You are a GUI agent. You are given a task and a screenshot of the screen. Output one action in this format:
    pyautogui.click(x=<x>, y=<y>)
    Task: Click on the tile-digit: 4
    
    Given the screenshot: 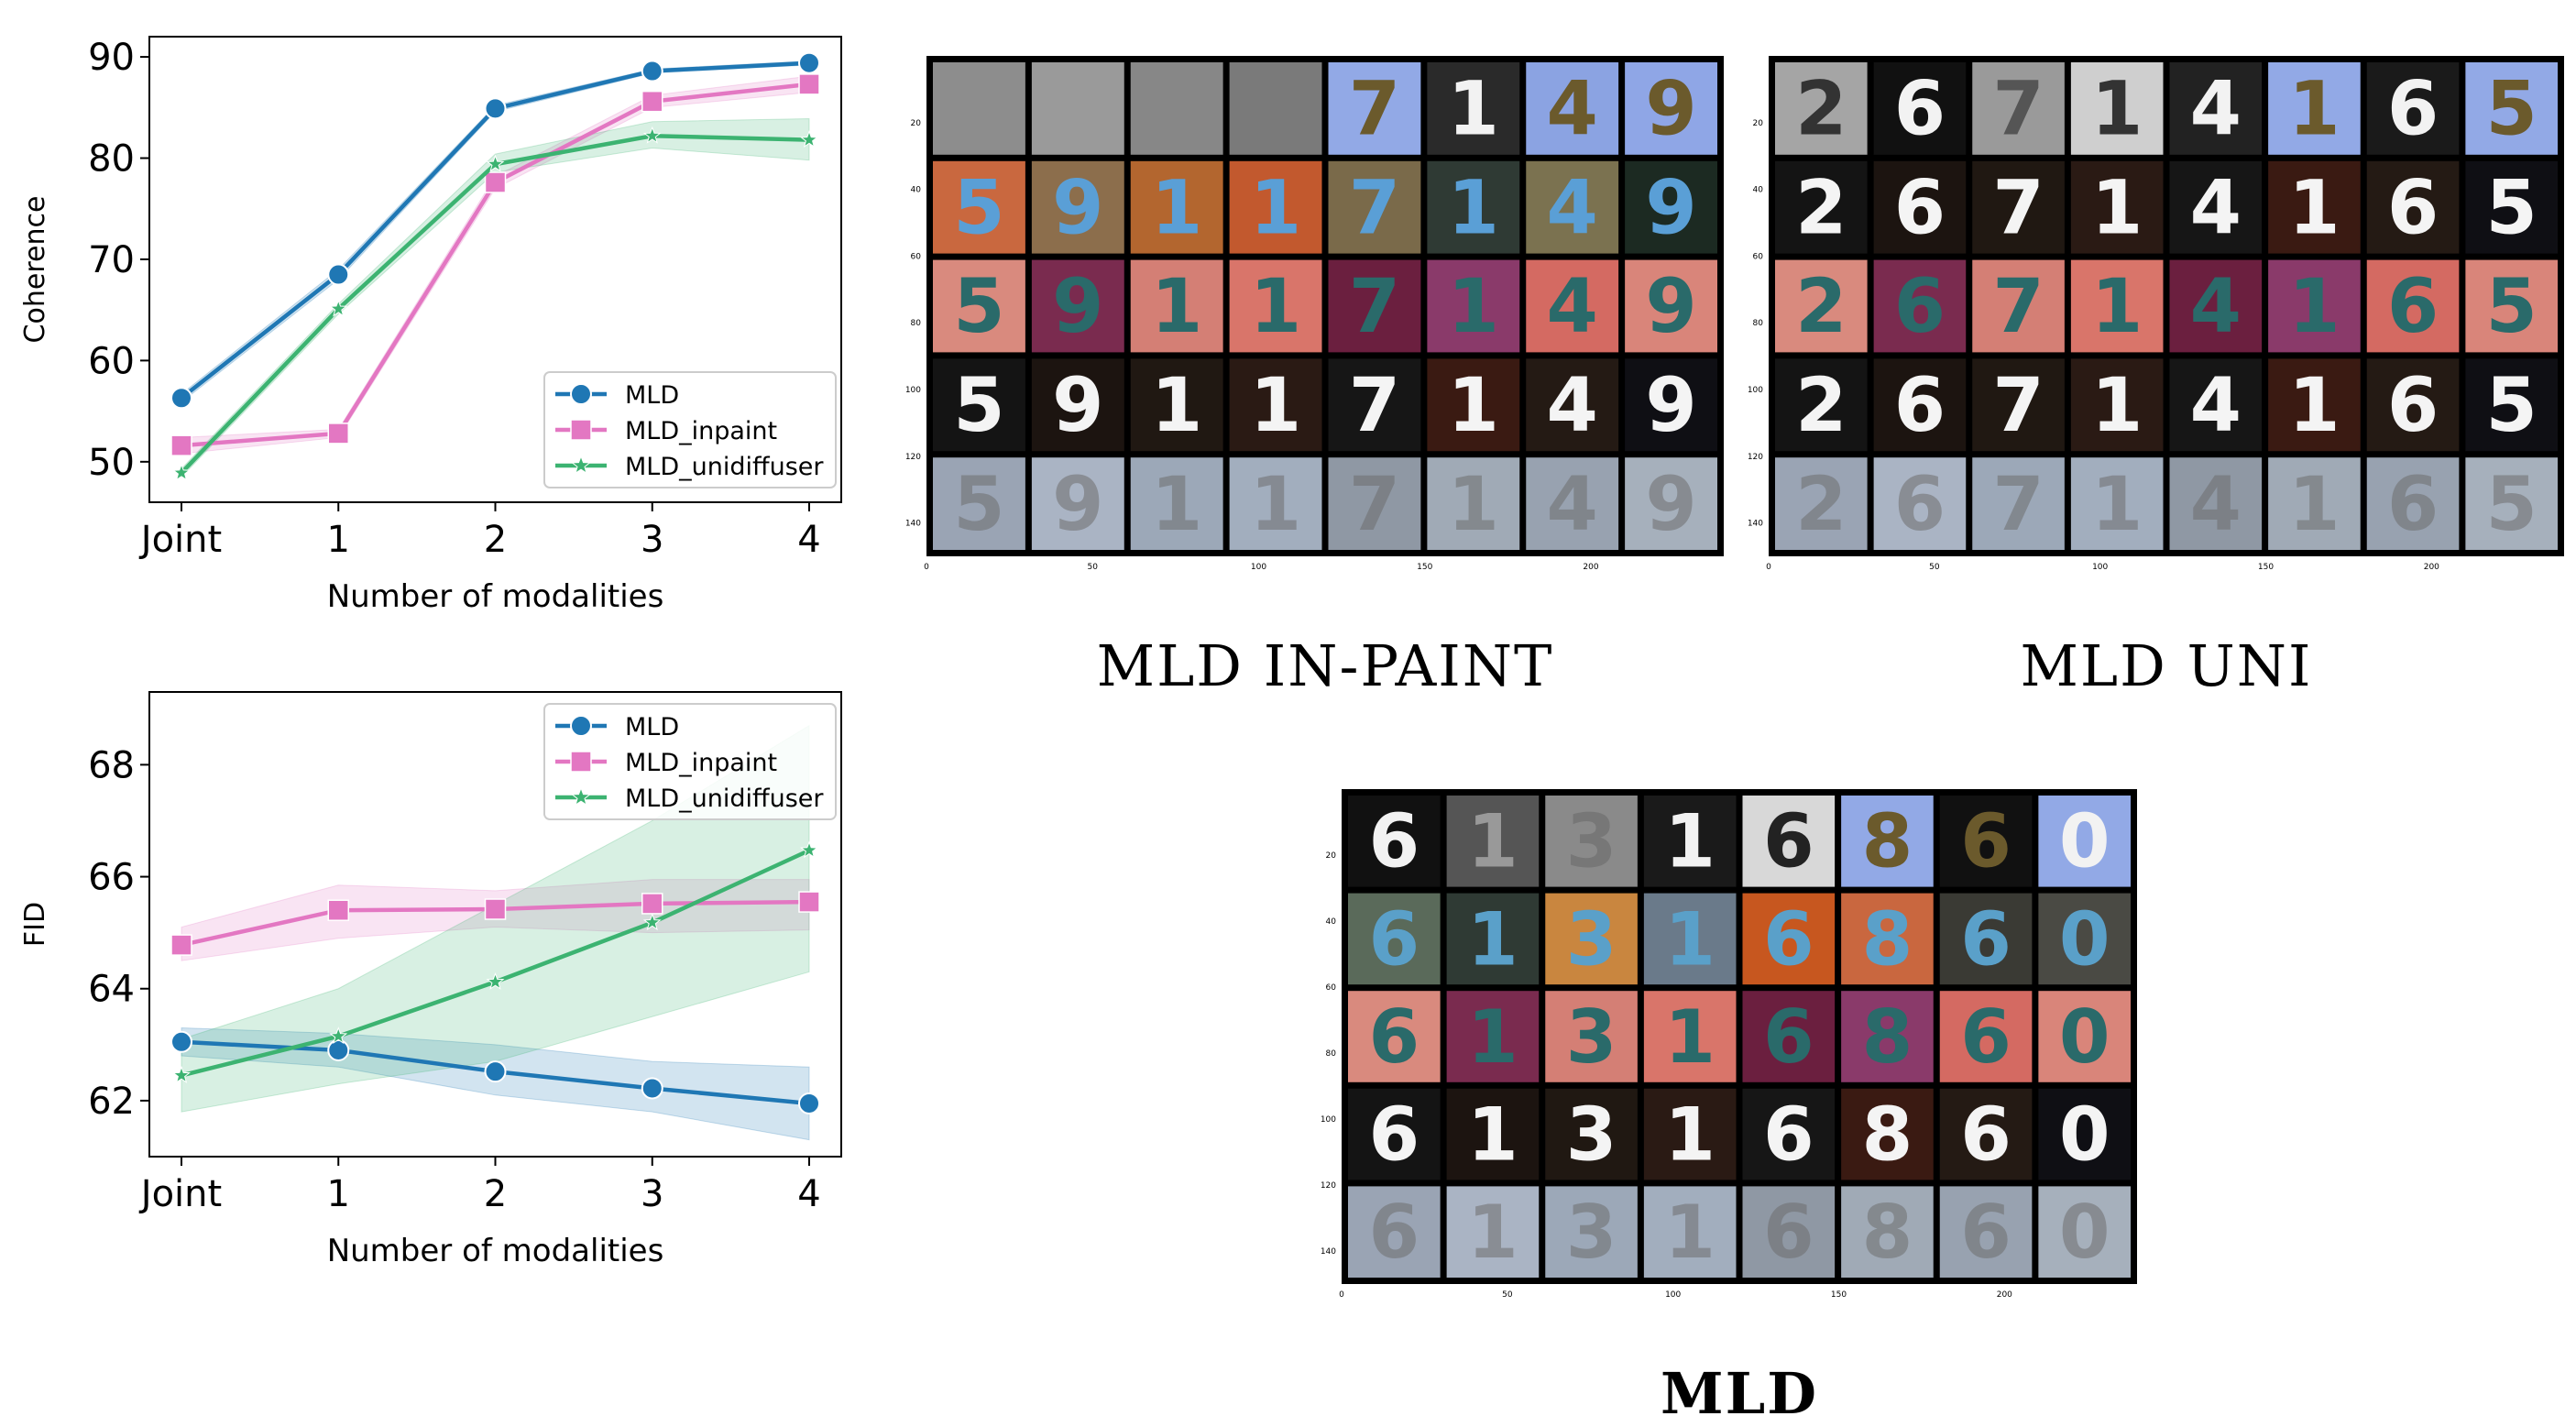 What is the action you would take?
    pyautogui.click(x=1572, y=208)
    